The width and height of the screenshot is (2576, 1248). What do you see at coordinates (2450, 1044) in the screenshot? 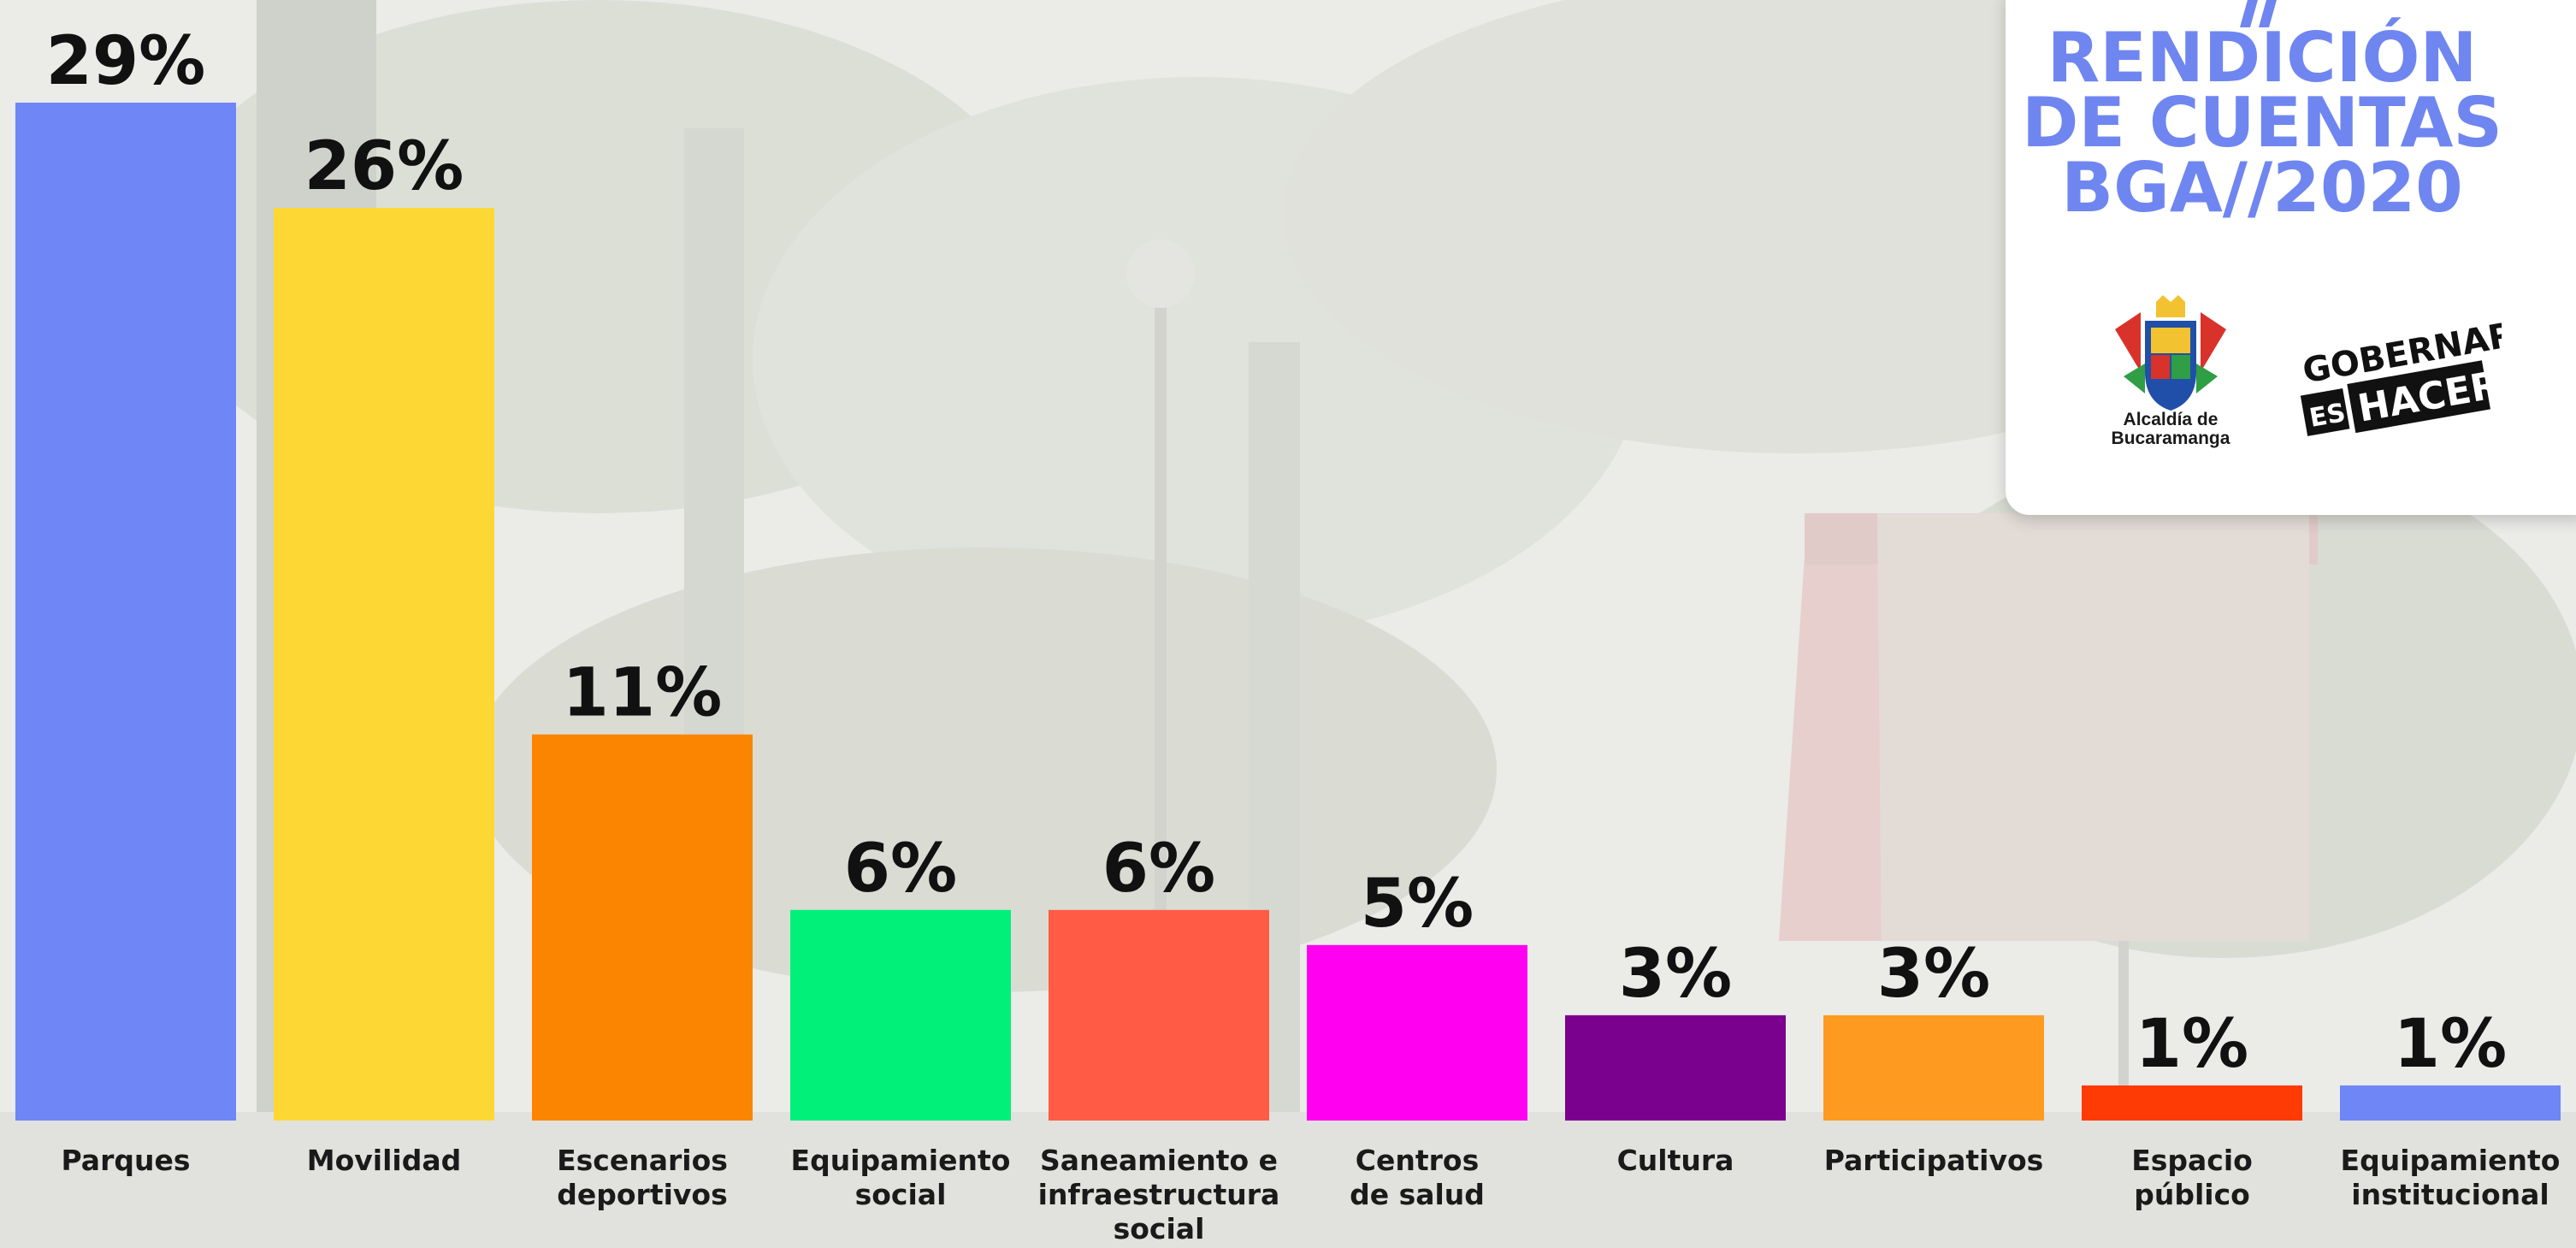
I see `value-label-equipamiento-institucional: 1%` at bounding box center [2450, 1044].